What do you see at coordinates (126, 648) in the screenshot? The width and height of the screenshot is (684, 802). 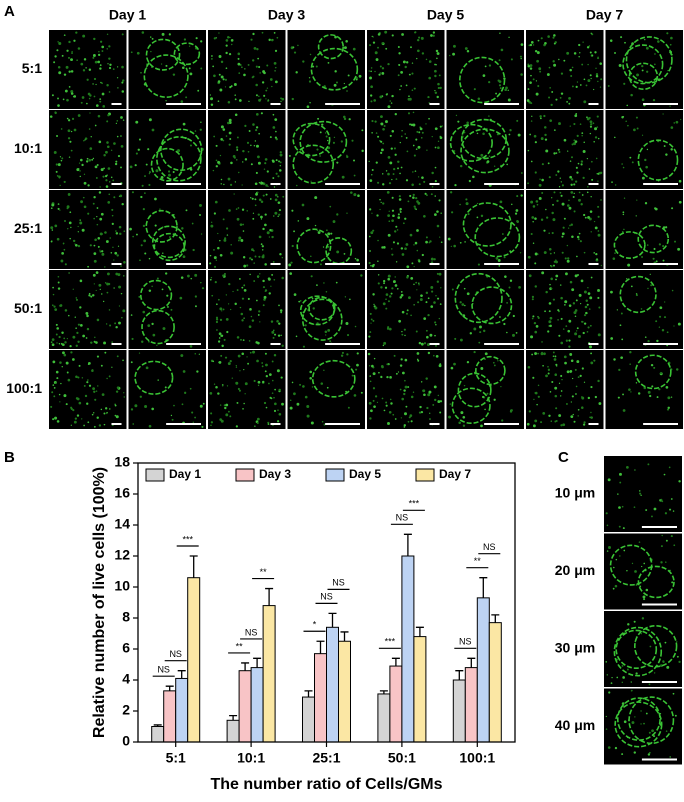 I see `y-tick-label: 6` at bounding box center [126, 648].